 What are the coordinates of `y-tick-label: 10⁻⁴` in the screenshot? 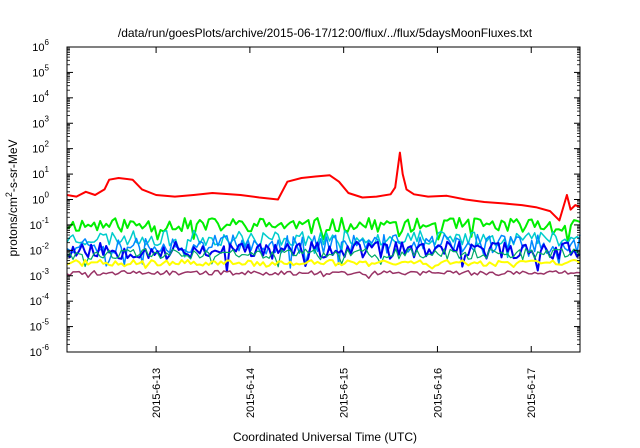 It's located at (40, 300).